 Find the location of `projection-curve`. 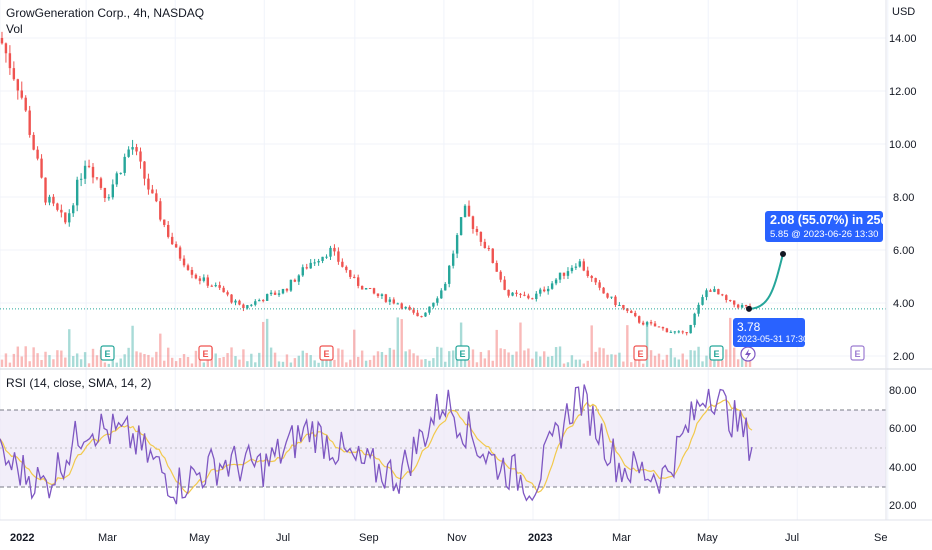

projection-curve is located at coordinates (766, 281).